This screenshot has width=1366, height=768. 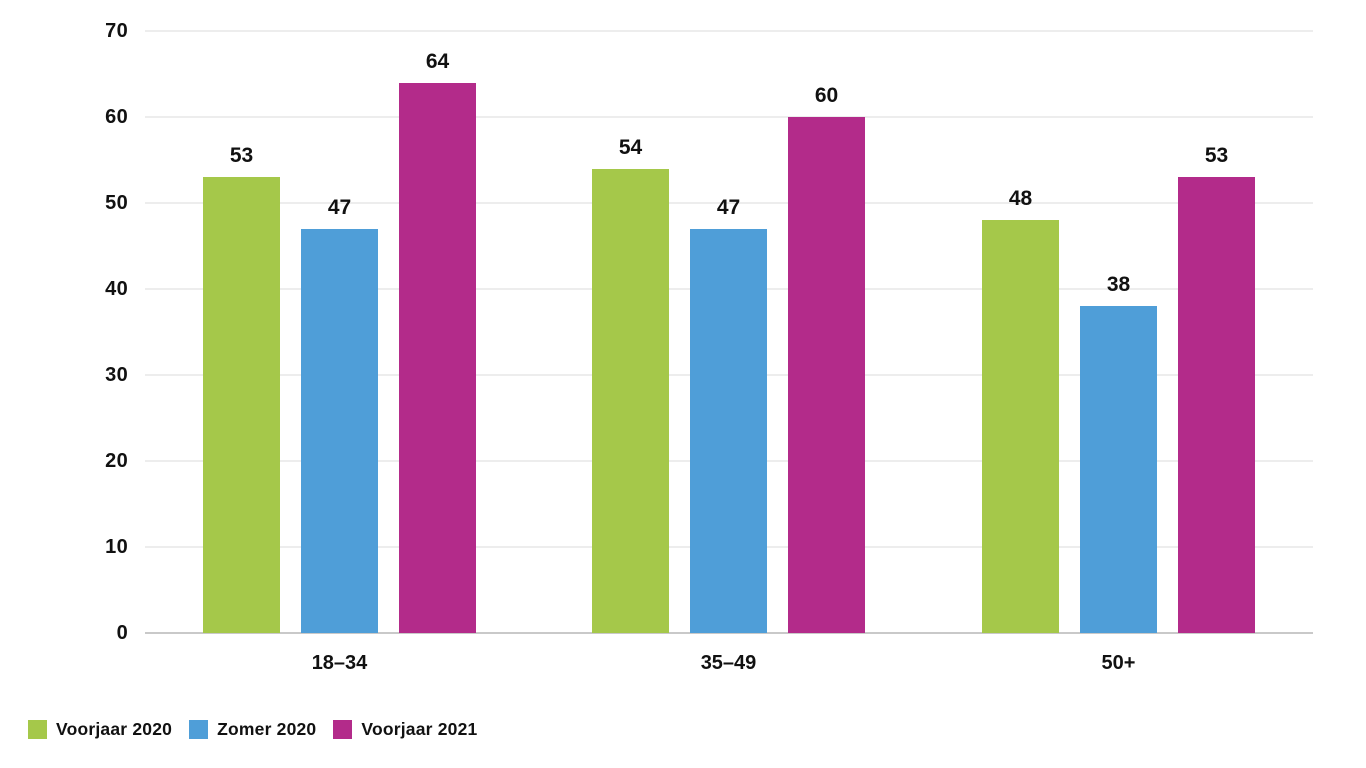 I want to click on bar-value-label: 48, so click(x=1020, y=198).